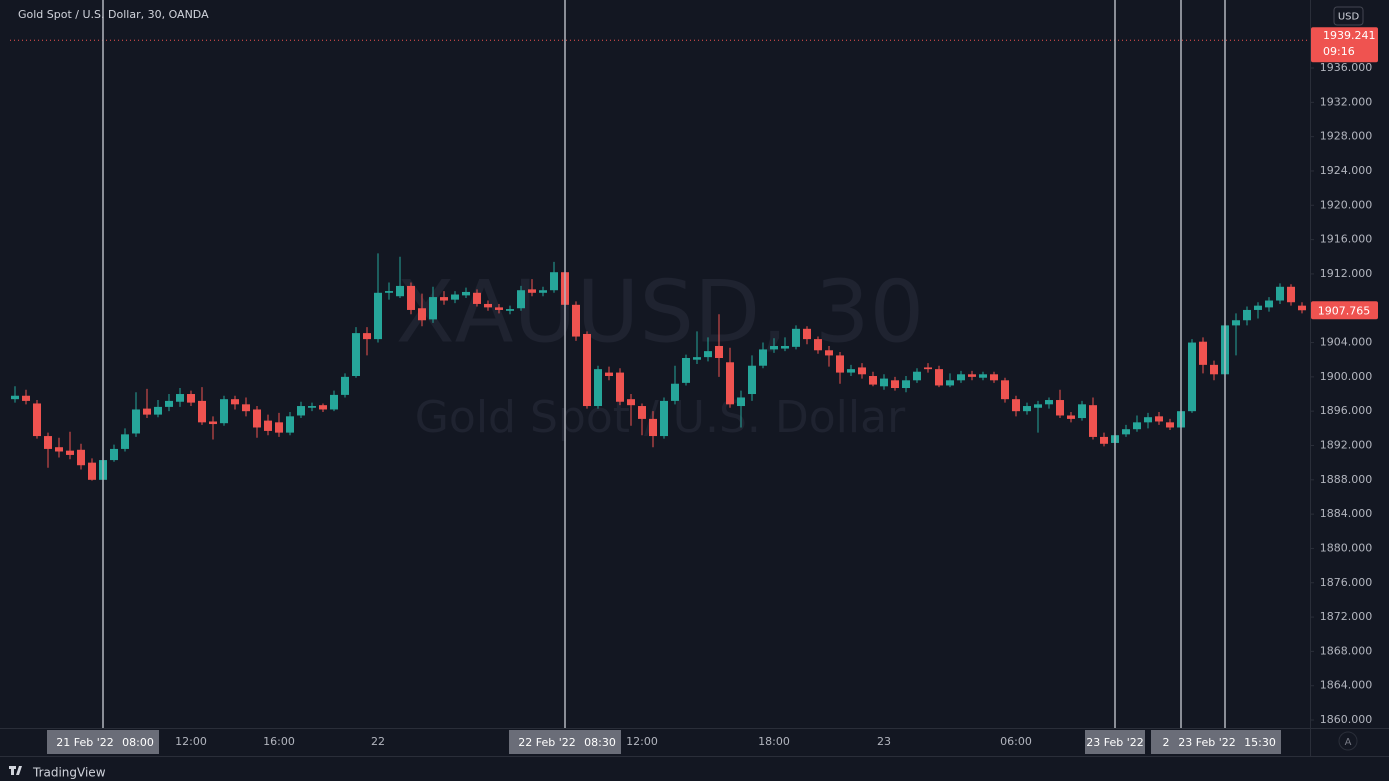  I want to click on y-tick-label: 1900.000, so click(1346, 376).